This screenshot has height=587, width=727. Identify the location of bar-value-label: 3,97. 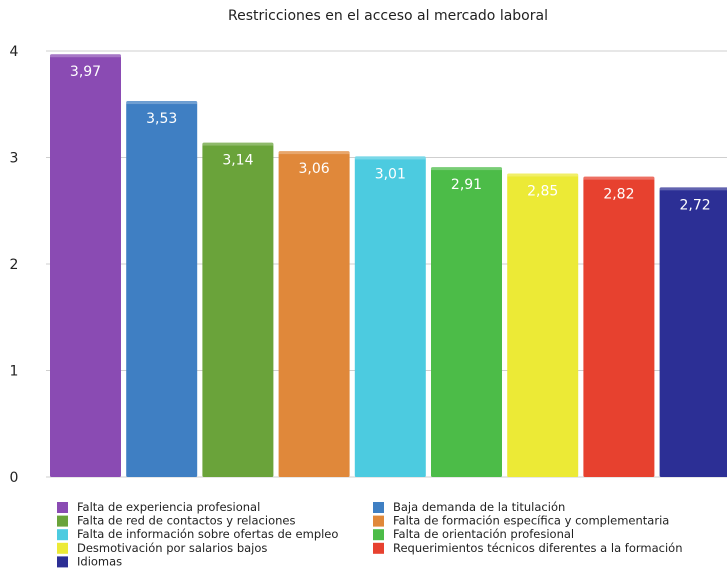
(85, 72).